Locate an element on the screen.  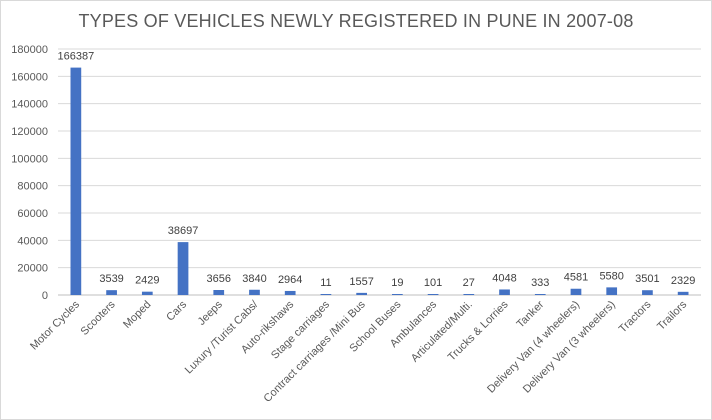
x-tick-label: Articulated/Multi. is located at coordinates (442, 332).